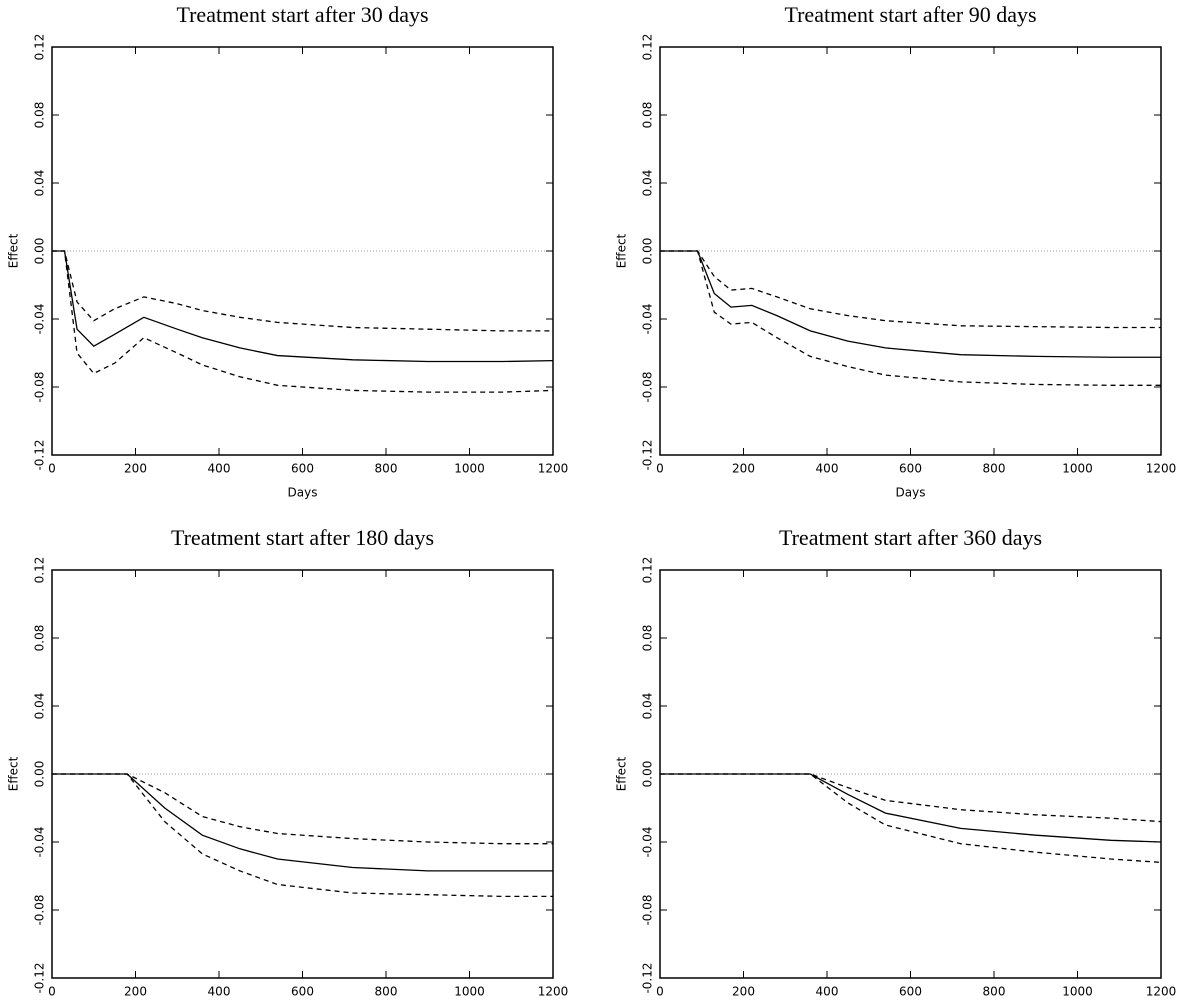 Image resolution: width=1187 pixels, height=1008 pixels. I want to click on panel-title: Treatment start after 180 days, so click(302, 537).